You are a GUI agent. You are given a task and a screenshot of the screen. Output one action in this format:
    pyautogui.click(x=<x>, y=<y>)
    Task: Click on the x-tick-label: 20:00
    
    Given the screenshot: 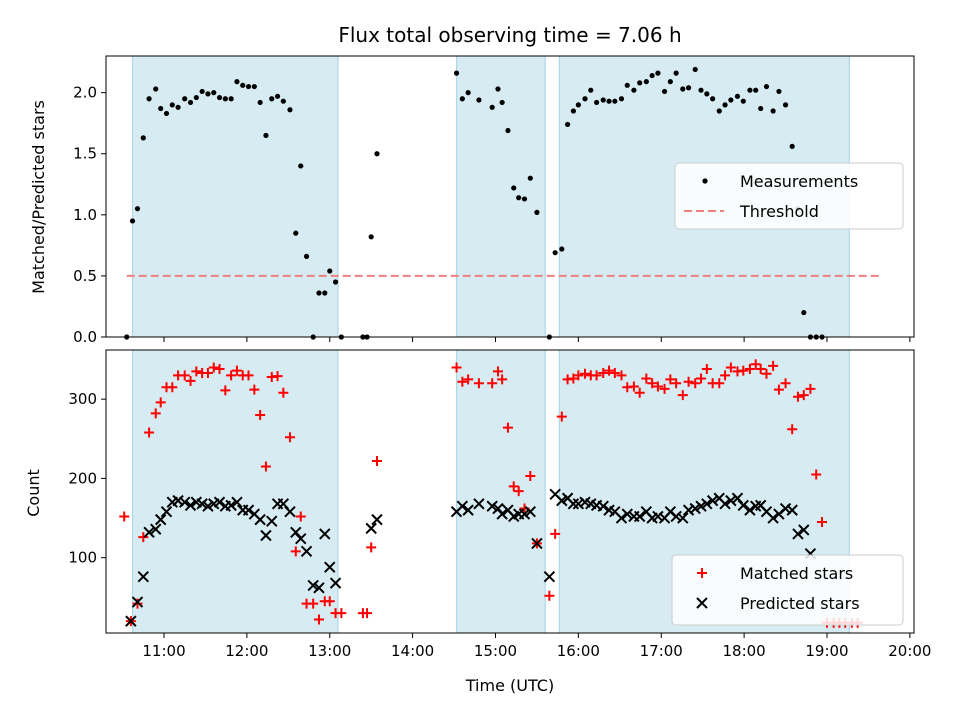 What is the action you would take?
    pyautogui.click(x=909, y=651)
    